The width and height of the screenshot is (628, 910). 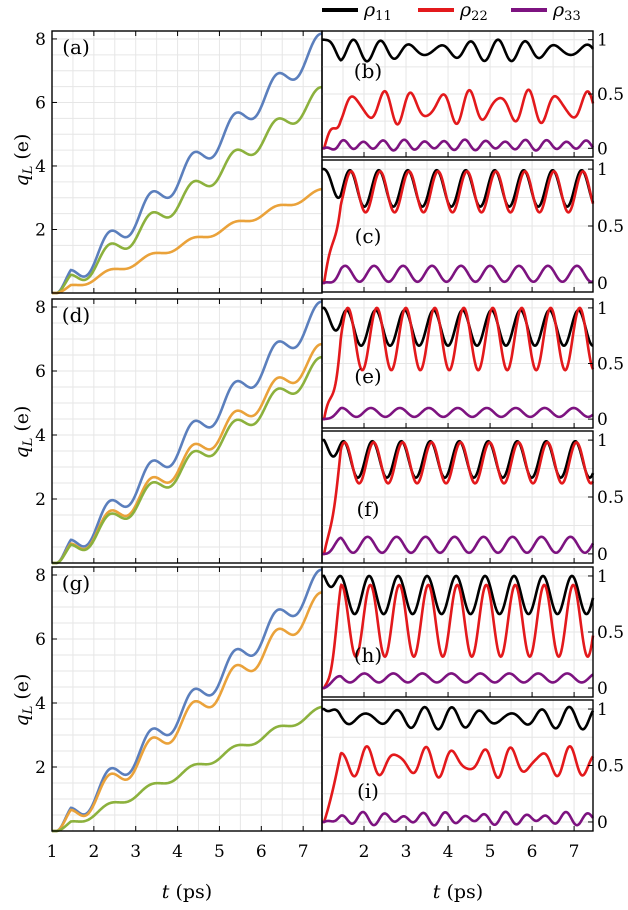 What do you see at coordinates (377, 12) in the screenshot?
I see `legend-label-rho11: ρ11` at bounding box center [377, 12].